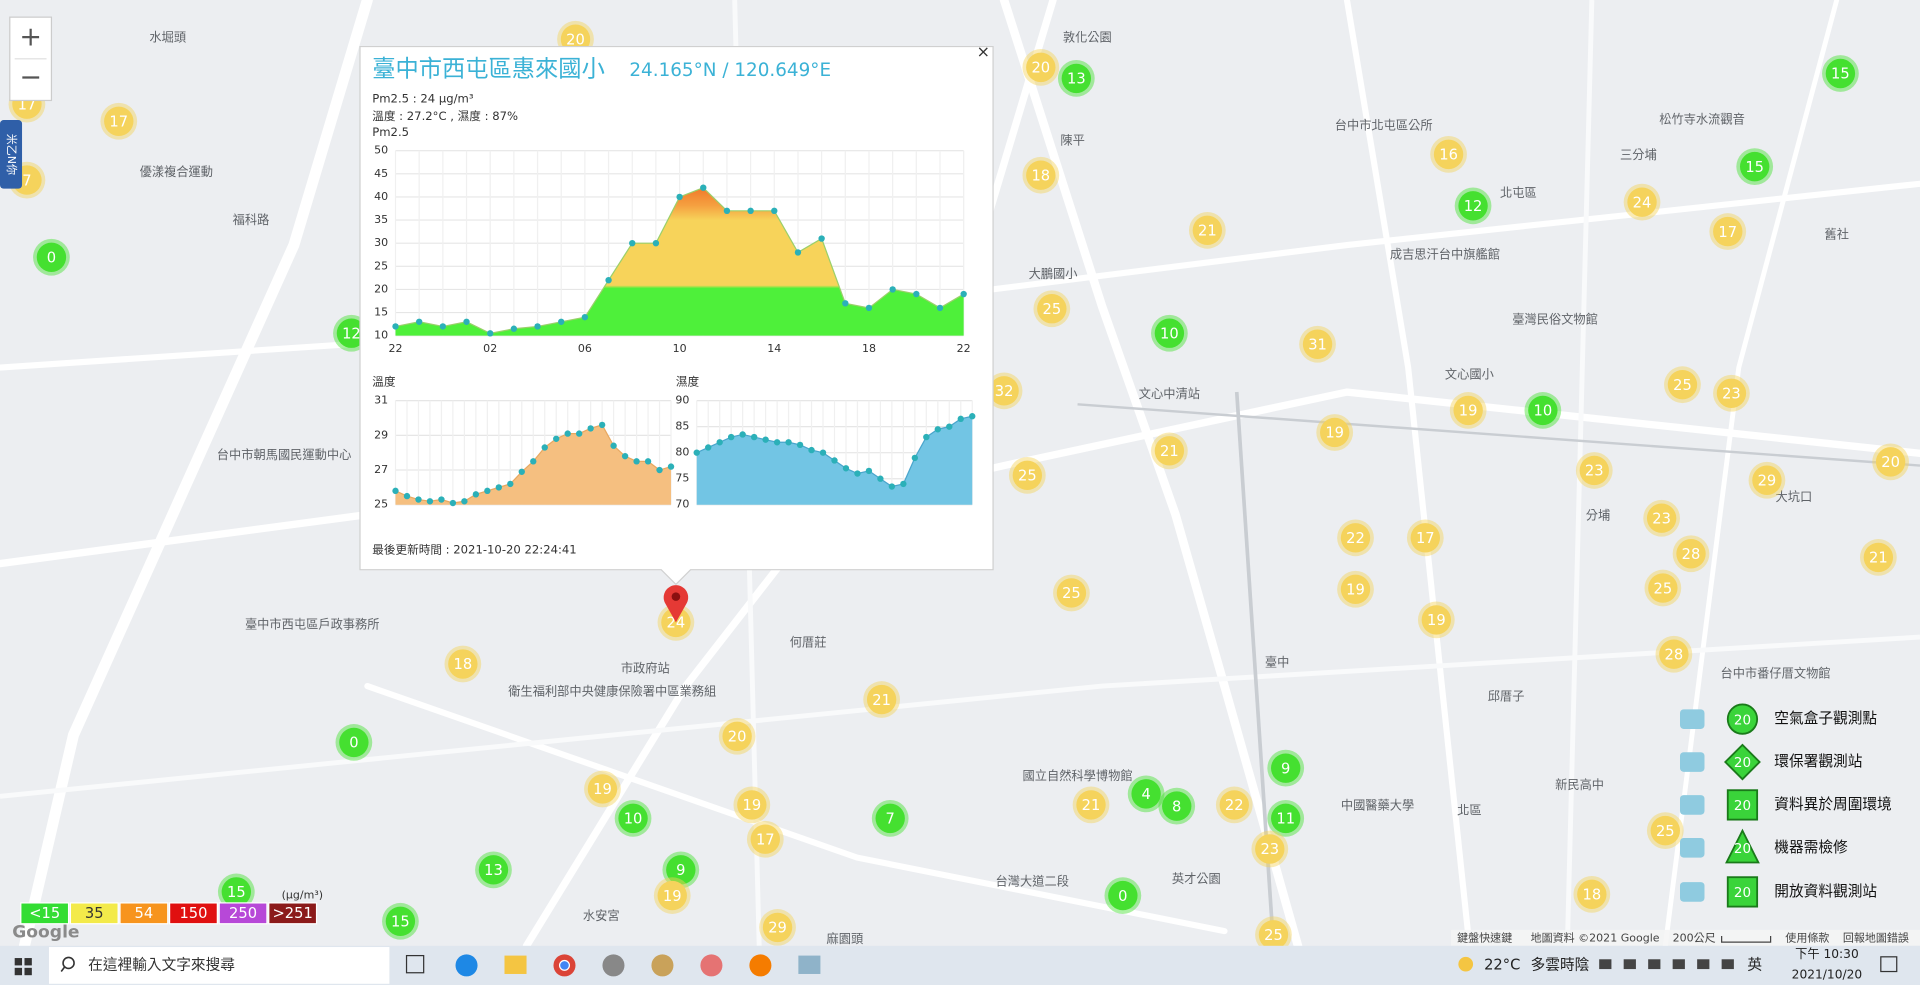  What do you see at coordinates (284, 454) in the screenshot?
I see `place-label: 台中市朝馬國民運動中心` at bounding box center [284, 454].